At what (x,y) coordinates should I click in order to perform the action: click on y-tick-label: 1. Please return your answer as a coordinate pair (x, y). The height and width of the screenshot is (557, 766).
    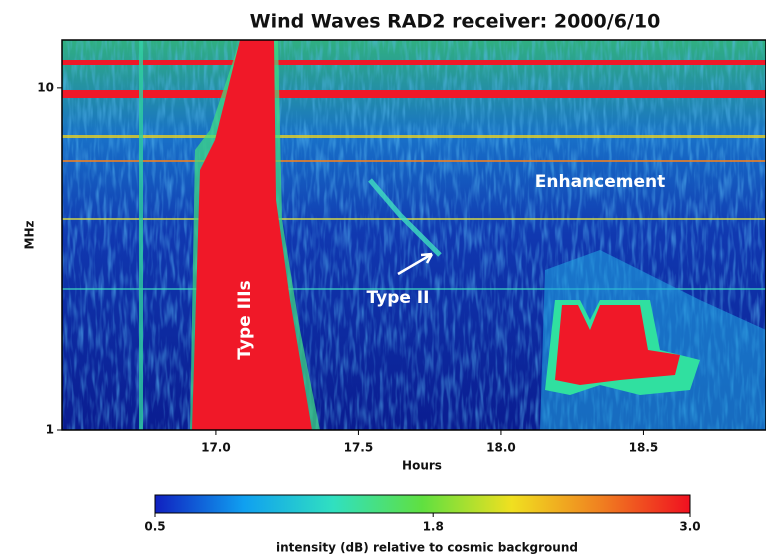
    Looking at the image, I should click on (50, 430).